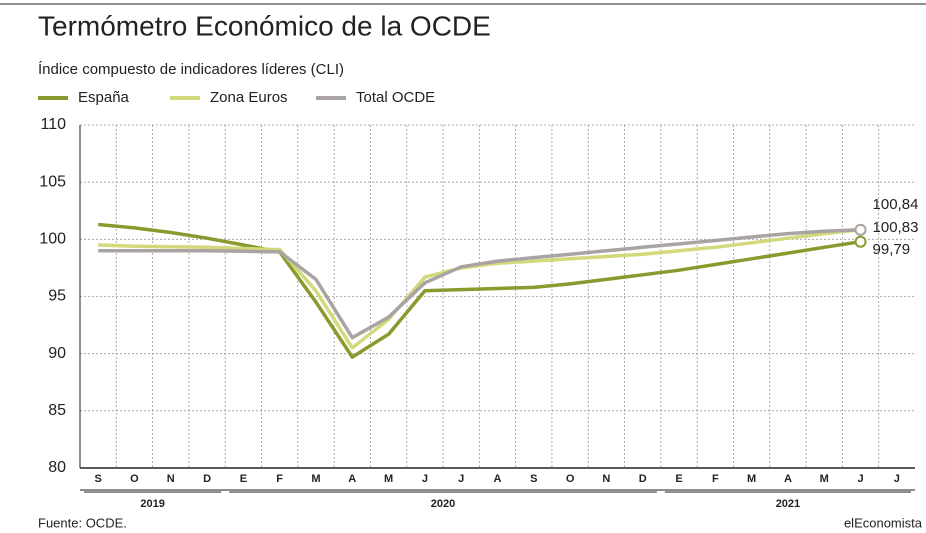  Describe the element at coordinates (896, 227) in the screenshot. I see `value-label: 100,83` at that location.